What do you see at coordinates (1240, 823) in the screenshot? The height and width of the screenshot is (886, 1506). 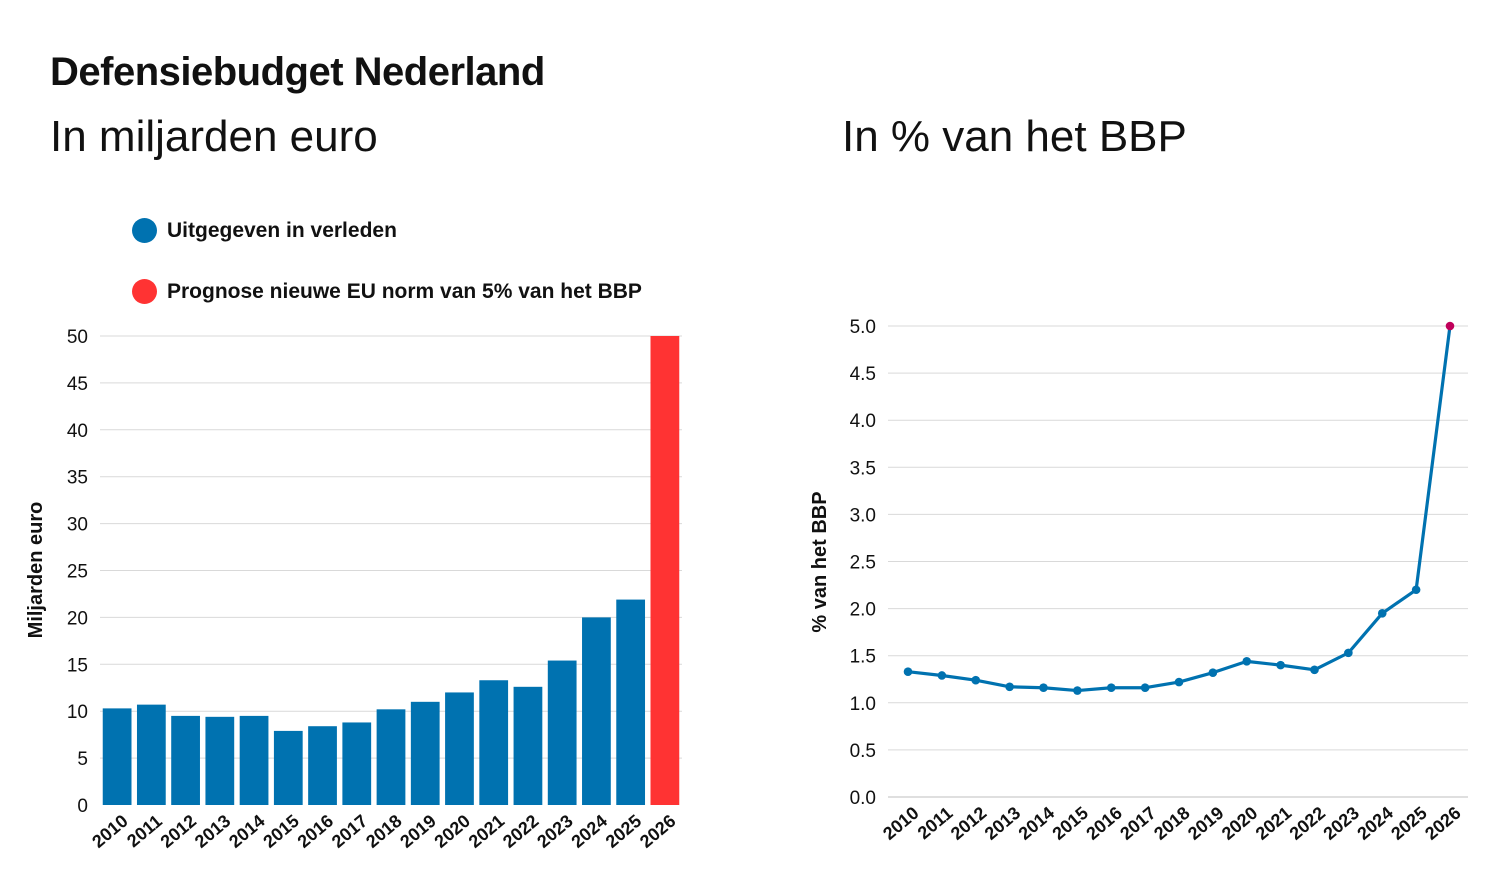 I see `line-x-tick-label: 2020` at bounding box center [1240, 823].